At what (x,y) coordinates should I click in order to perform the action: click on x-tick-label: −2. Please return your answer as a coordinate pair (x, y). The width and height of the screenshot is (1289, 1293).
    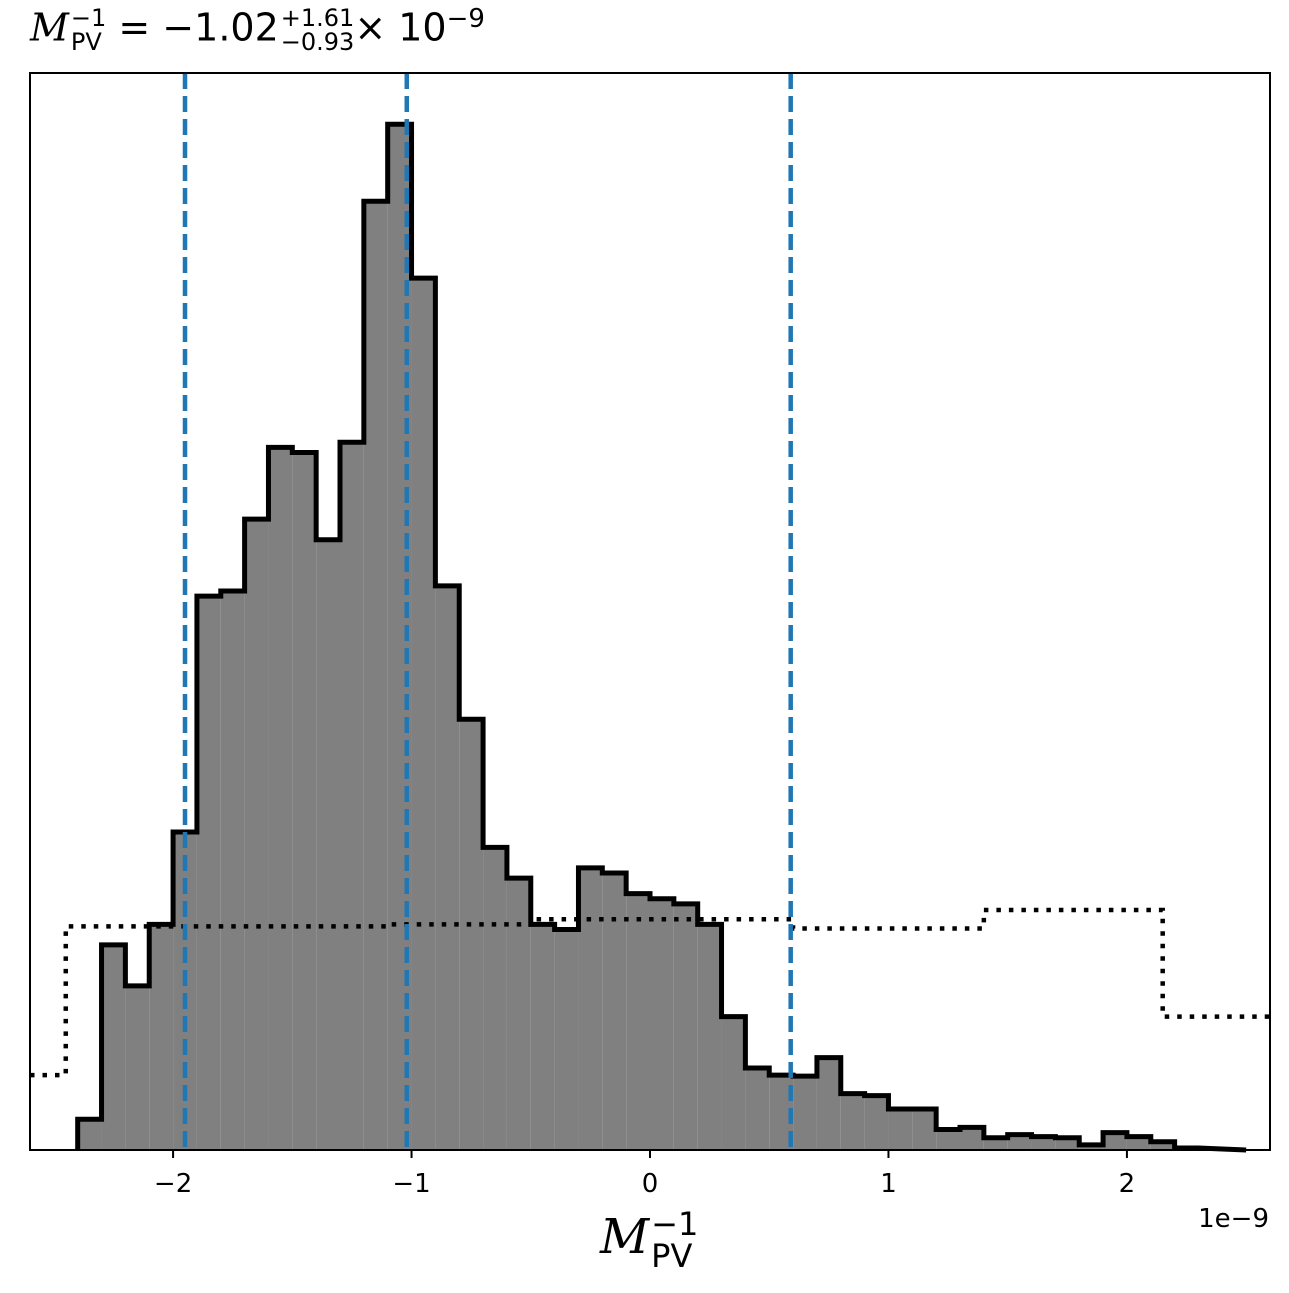
    Looking at the image, I should click on (173, 1184).